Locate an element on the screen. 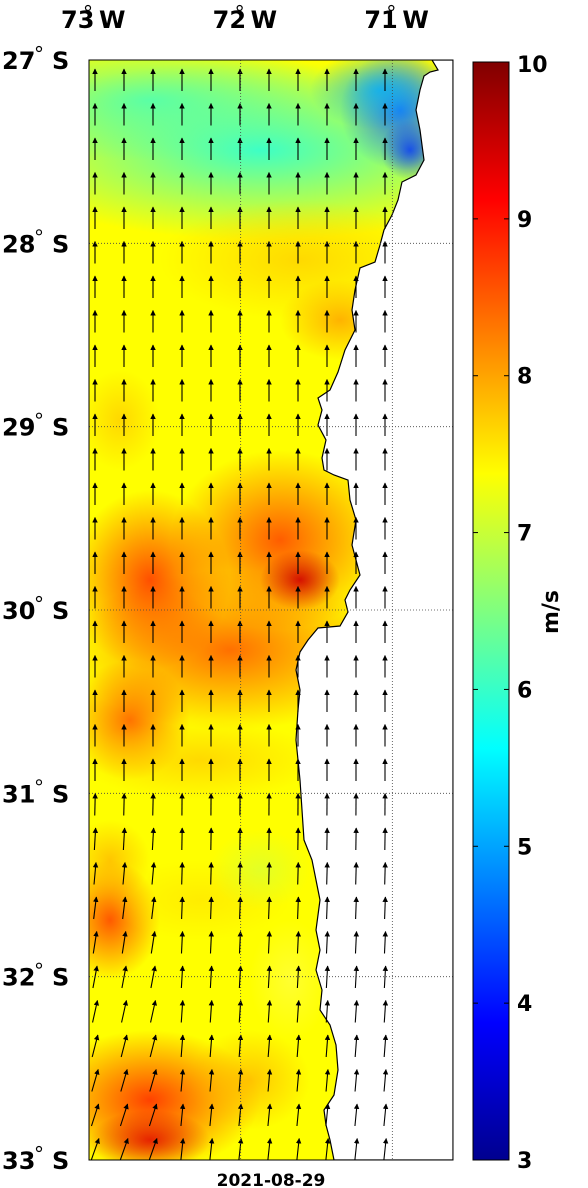  latitude-label: 33 is located at coordinates (18, 1161).